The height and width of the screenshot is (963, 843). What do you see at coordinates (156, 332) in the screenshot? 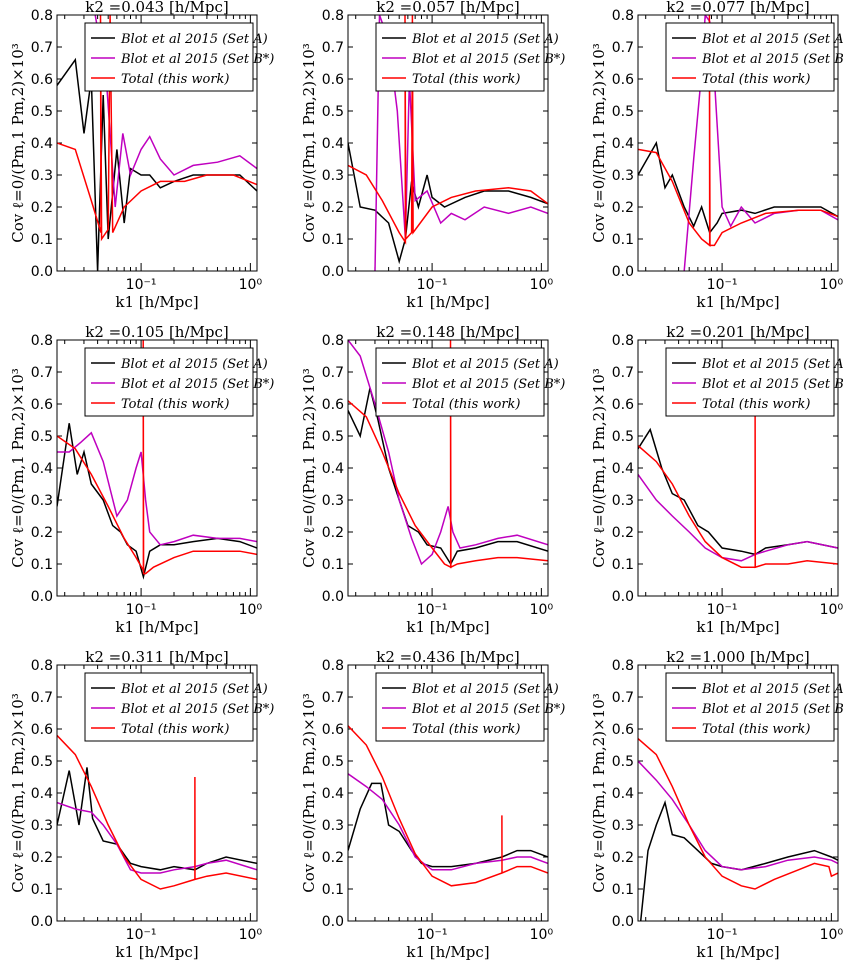
I see `panel-title: k2 =0.105 [h/Mpc]` at bounding box center [156, 332].